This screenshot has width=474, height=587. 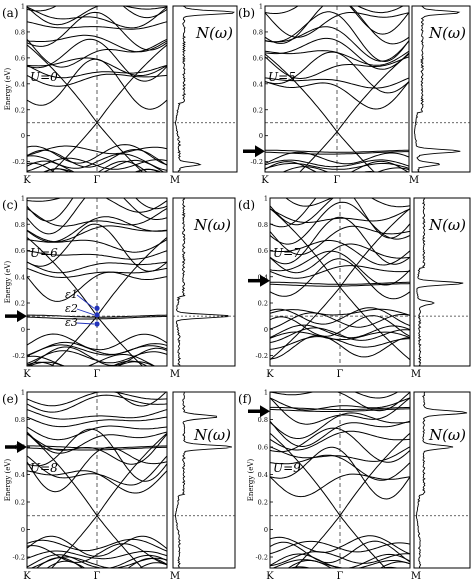 What do you see at coordinates (260, 151) in the screenshot?
I see `flat-band-arrow-head` at bounding box center [260, 151].